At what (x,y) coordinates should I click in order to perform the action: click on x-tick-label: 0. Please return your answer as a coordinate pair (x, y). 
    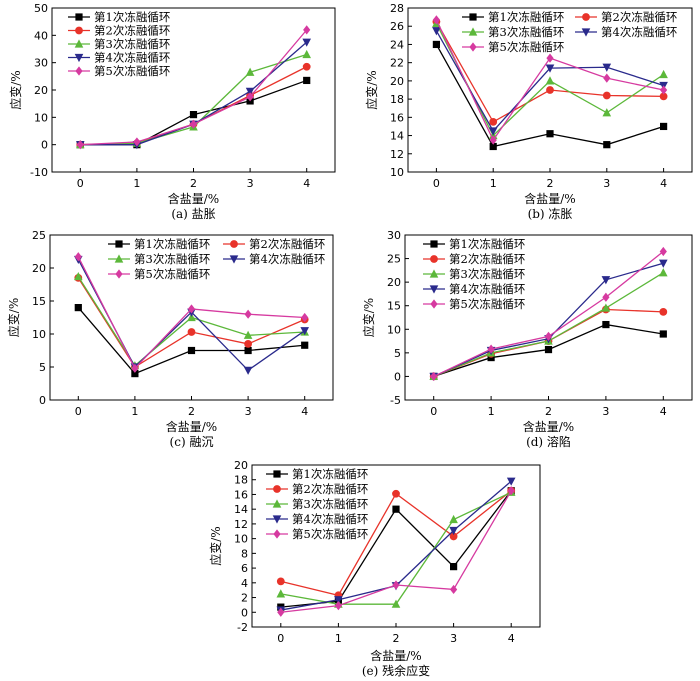
    Looking at the image, I should click on (433, 411).